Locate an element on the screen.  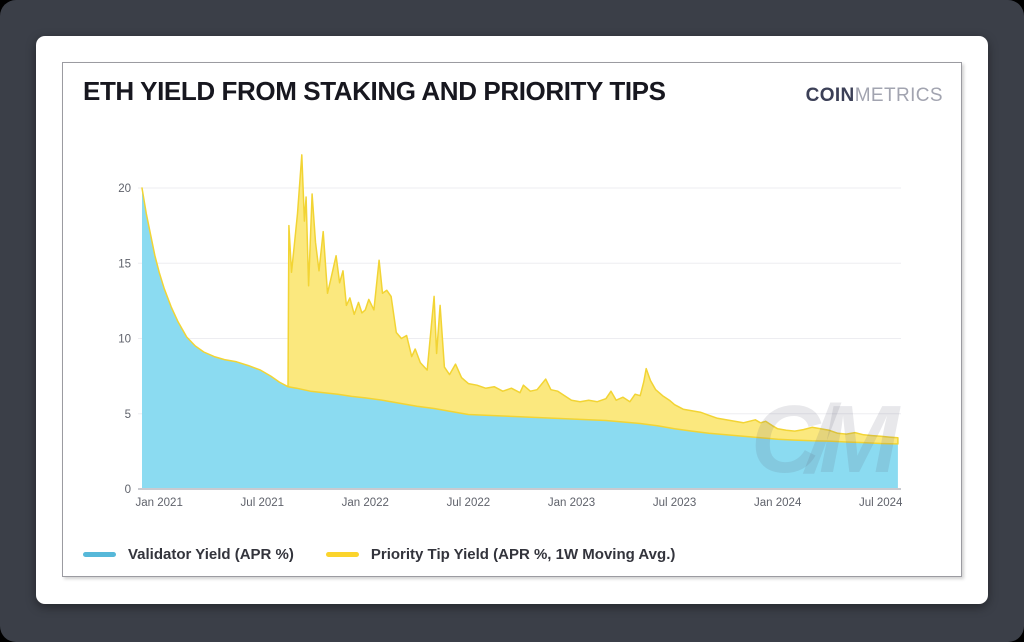
x-tick-label: Jan 2023 is located at coordinates (571, 503).